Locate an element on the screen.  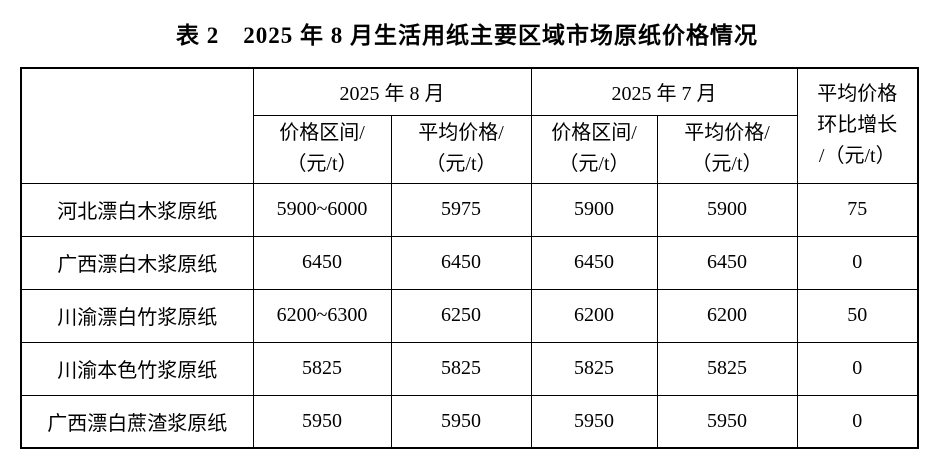
aug-avg-price-cell: 5825 is located at coordinates (461, 368).